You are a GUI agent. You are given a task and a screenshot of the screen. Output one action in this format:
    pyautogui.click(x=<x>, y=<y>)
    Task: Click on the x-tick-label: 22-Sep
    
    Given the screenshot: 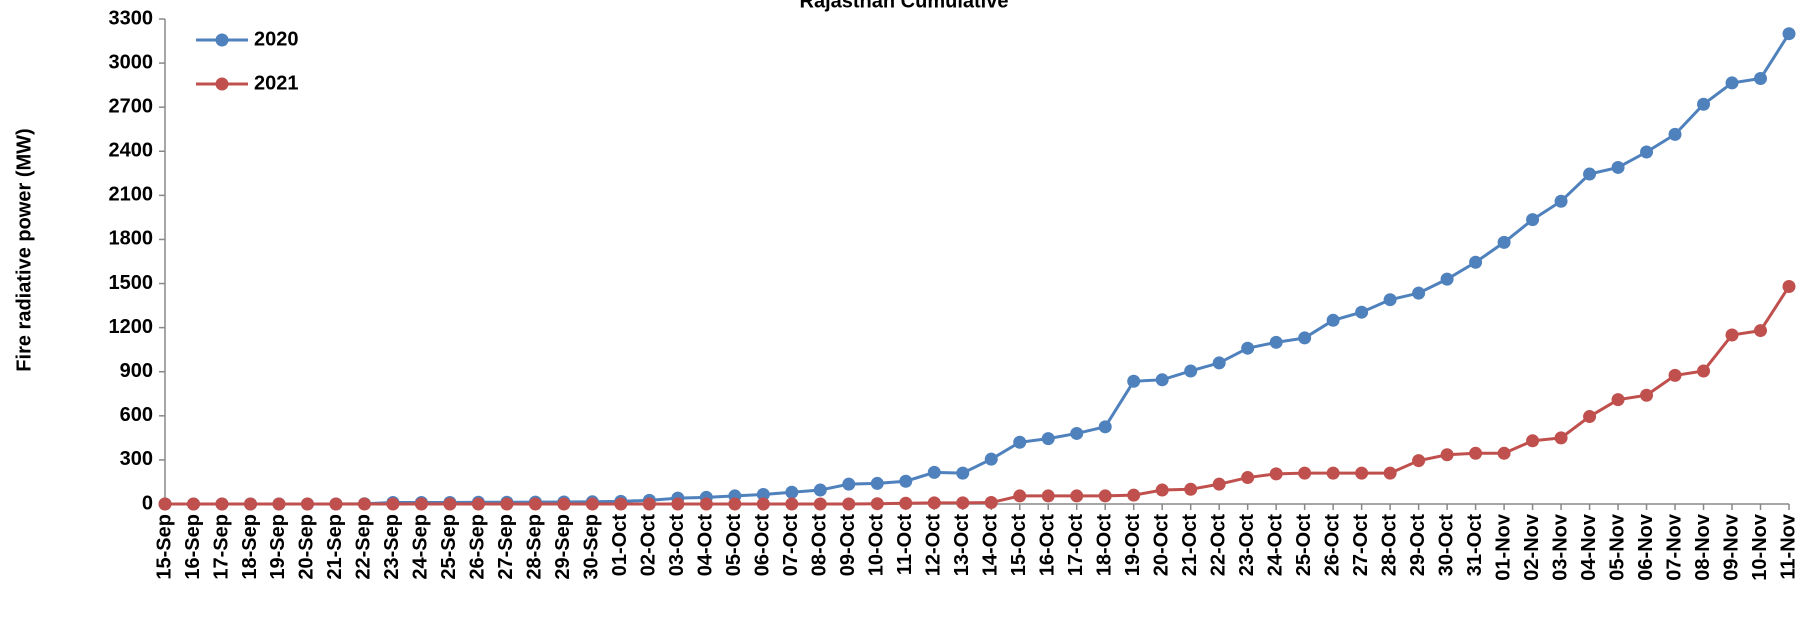 What is the action you would take?
    pyautogui.click(x=364, y=547)
    